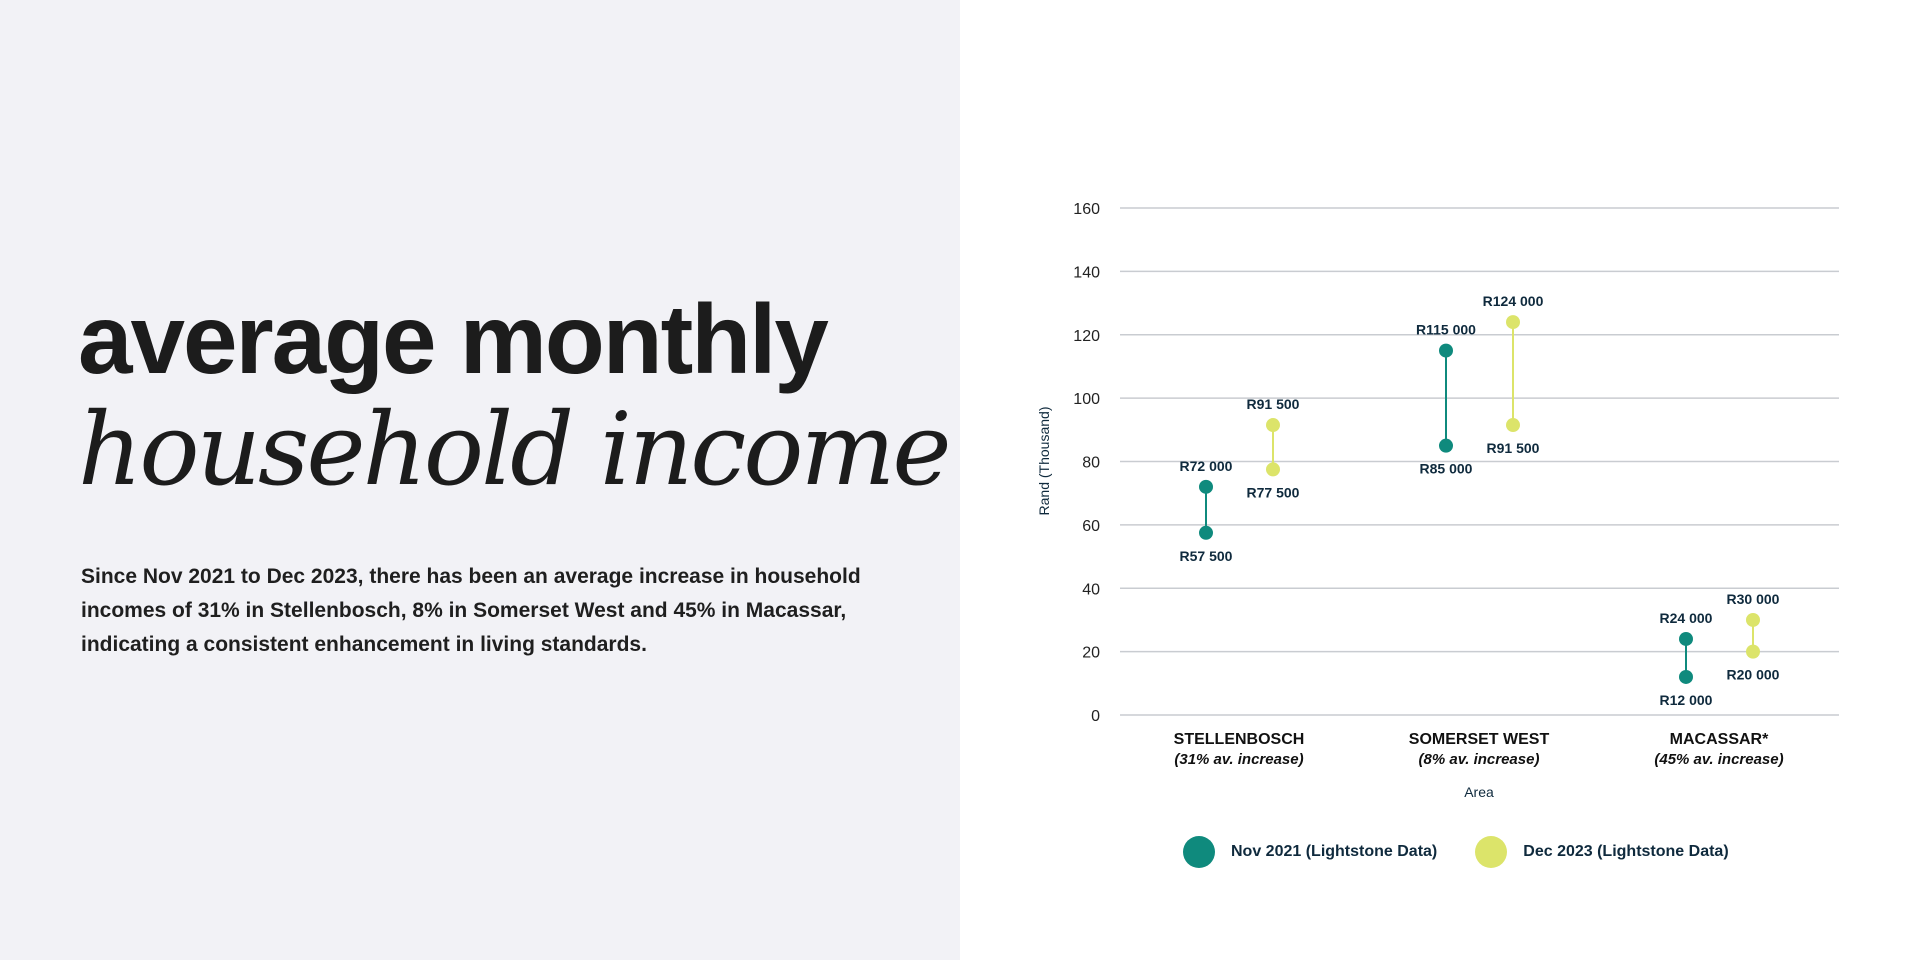 The height and width of the screenshot is (960, 1920). Describe the element at coordinates (1686, 618) in the screenshot. I see `data-label-high: R24 000` at that location.